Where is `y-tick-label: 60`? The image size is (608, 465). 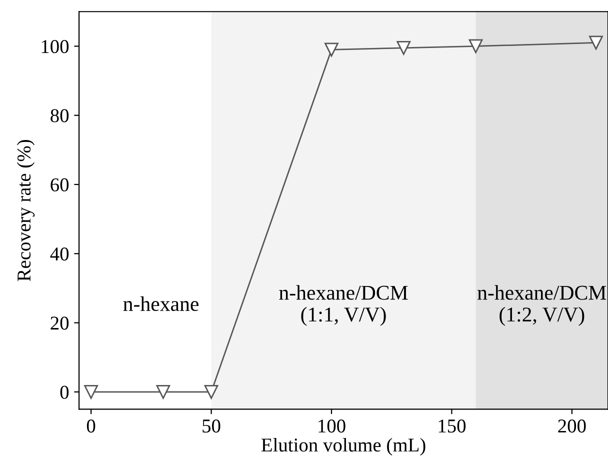 y-tick-label: 60 is located at coordinates (59, 185).